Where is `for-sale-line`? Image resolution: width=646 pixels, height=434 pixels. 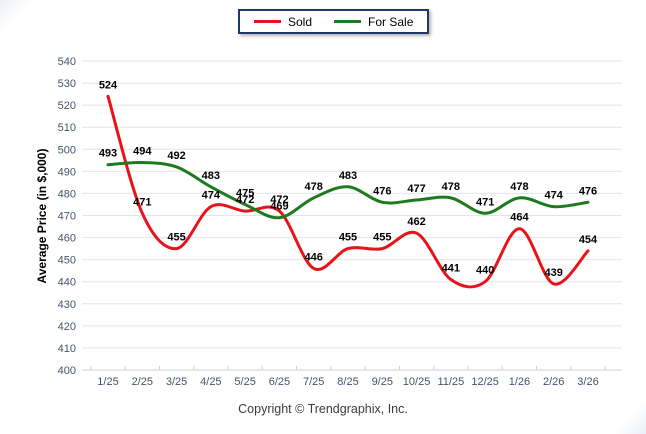 for-sale-line is located at coordinates (348, 190).